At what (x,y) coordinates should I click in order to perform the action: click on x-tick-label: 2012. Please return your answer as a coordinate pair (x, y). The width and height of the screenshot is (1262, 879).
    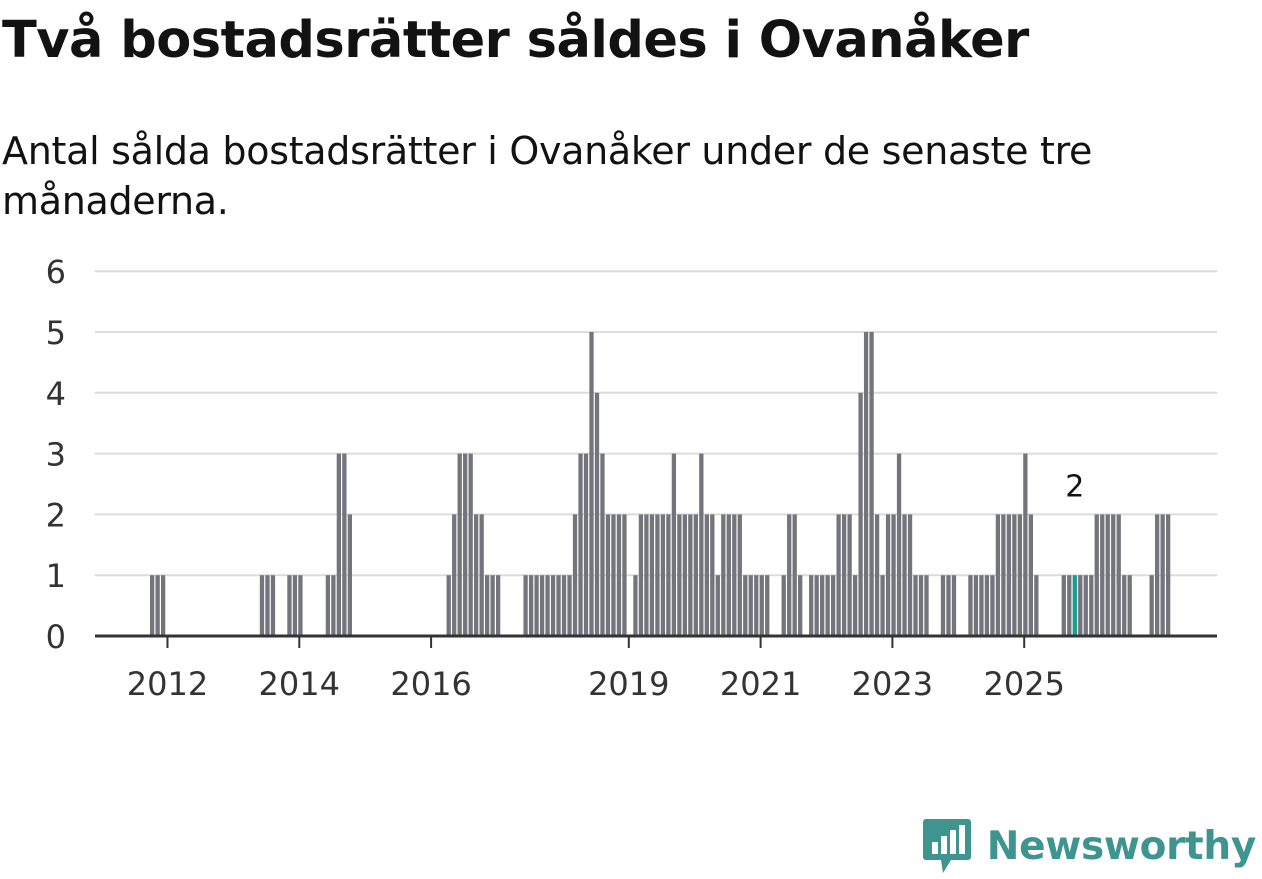
    Looking at the image, I should click on (167, 684).